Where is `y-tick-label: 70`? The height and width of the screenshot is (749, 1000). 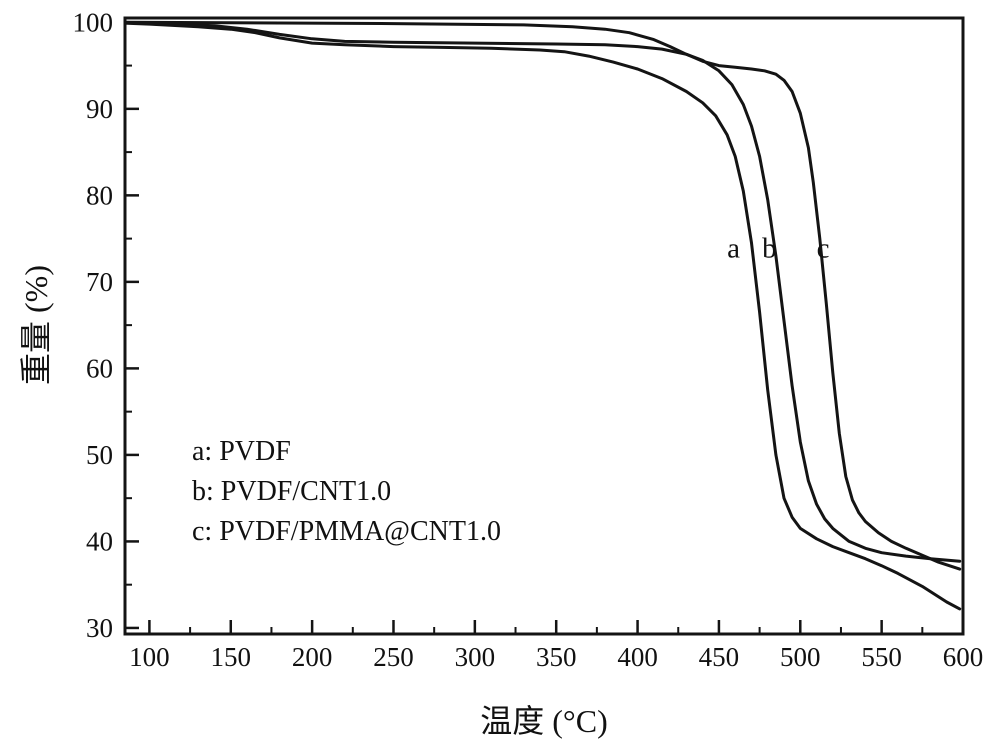
y-tick-label: 70 is located at coordinates (99, 282).